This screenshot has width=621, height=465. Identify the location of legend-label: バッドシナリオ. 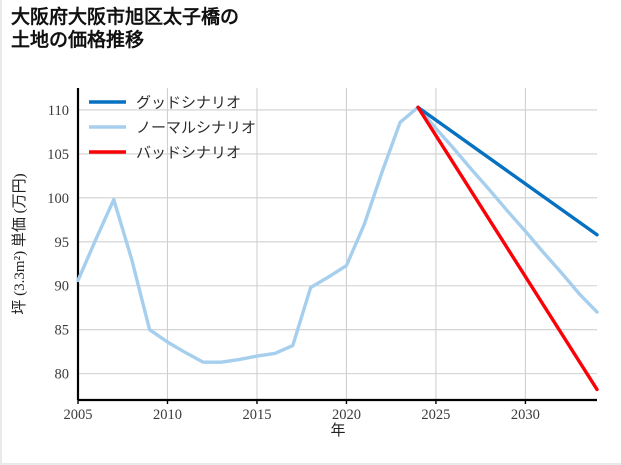
(188, 154).